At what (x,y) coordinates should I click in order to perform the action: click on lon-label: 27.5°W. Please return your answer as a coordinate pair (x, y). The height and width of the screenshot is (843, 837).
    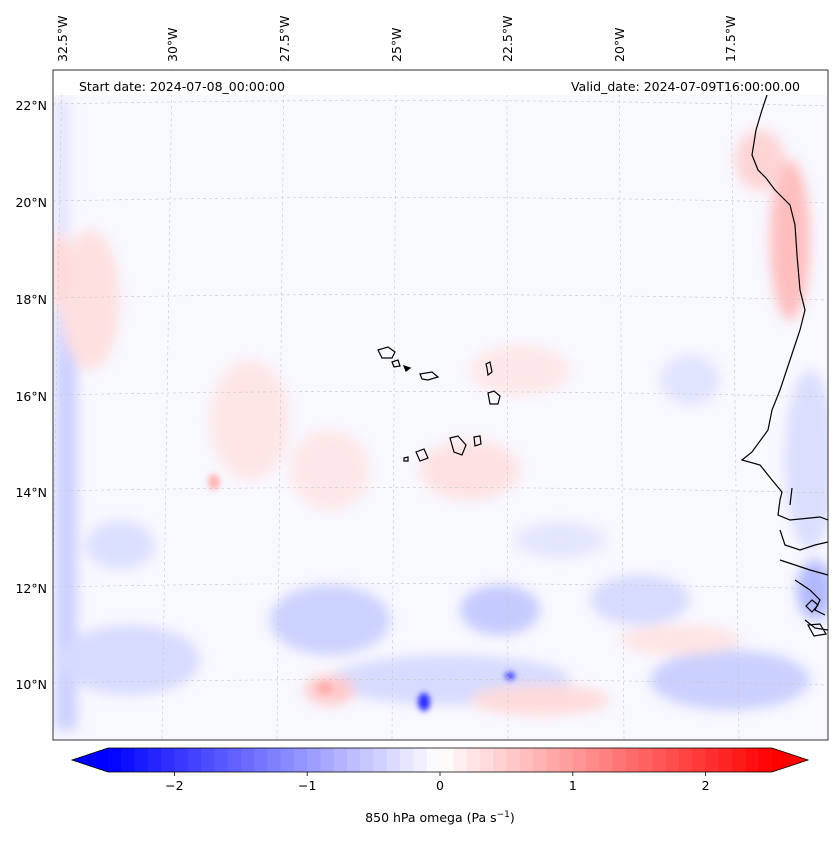
    Looking at the image, I should click on (284, 39).